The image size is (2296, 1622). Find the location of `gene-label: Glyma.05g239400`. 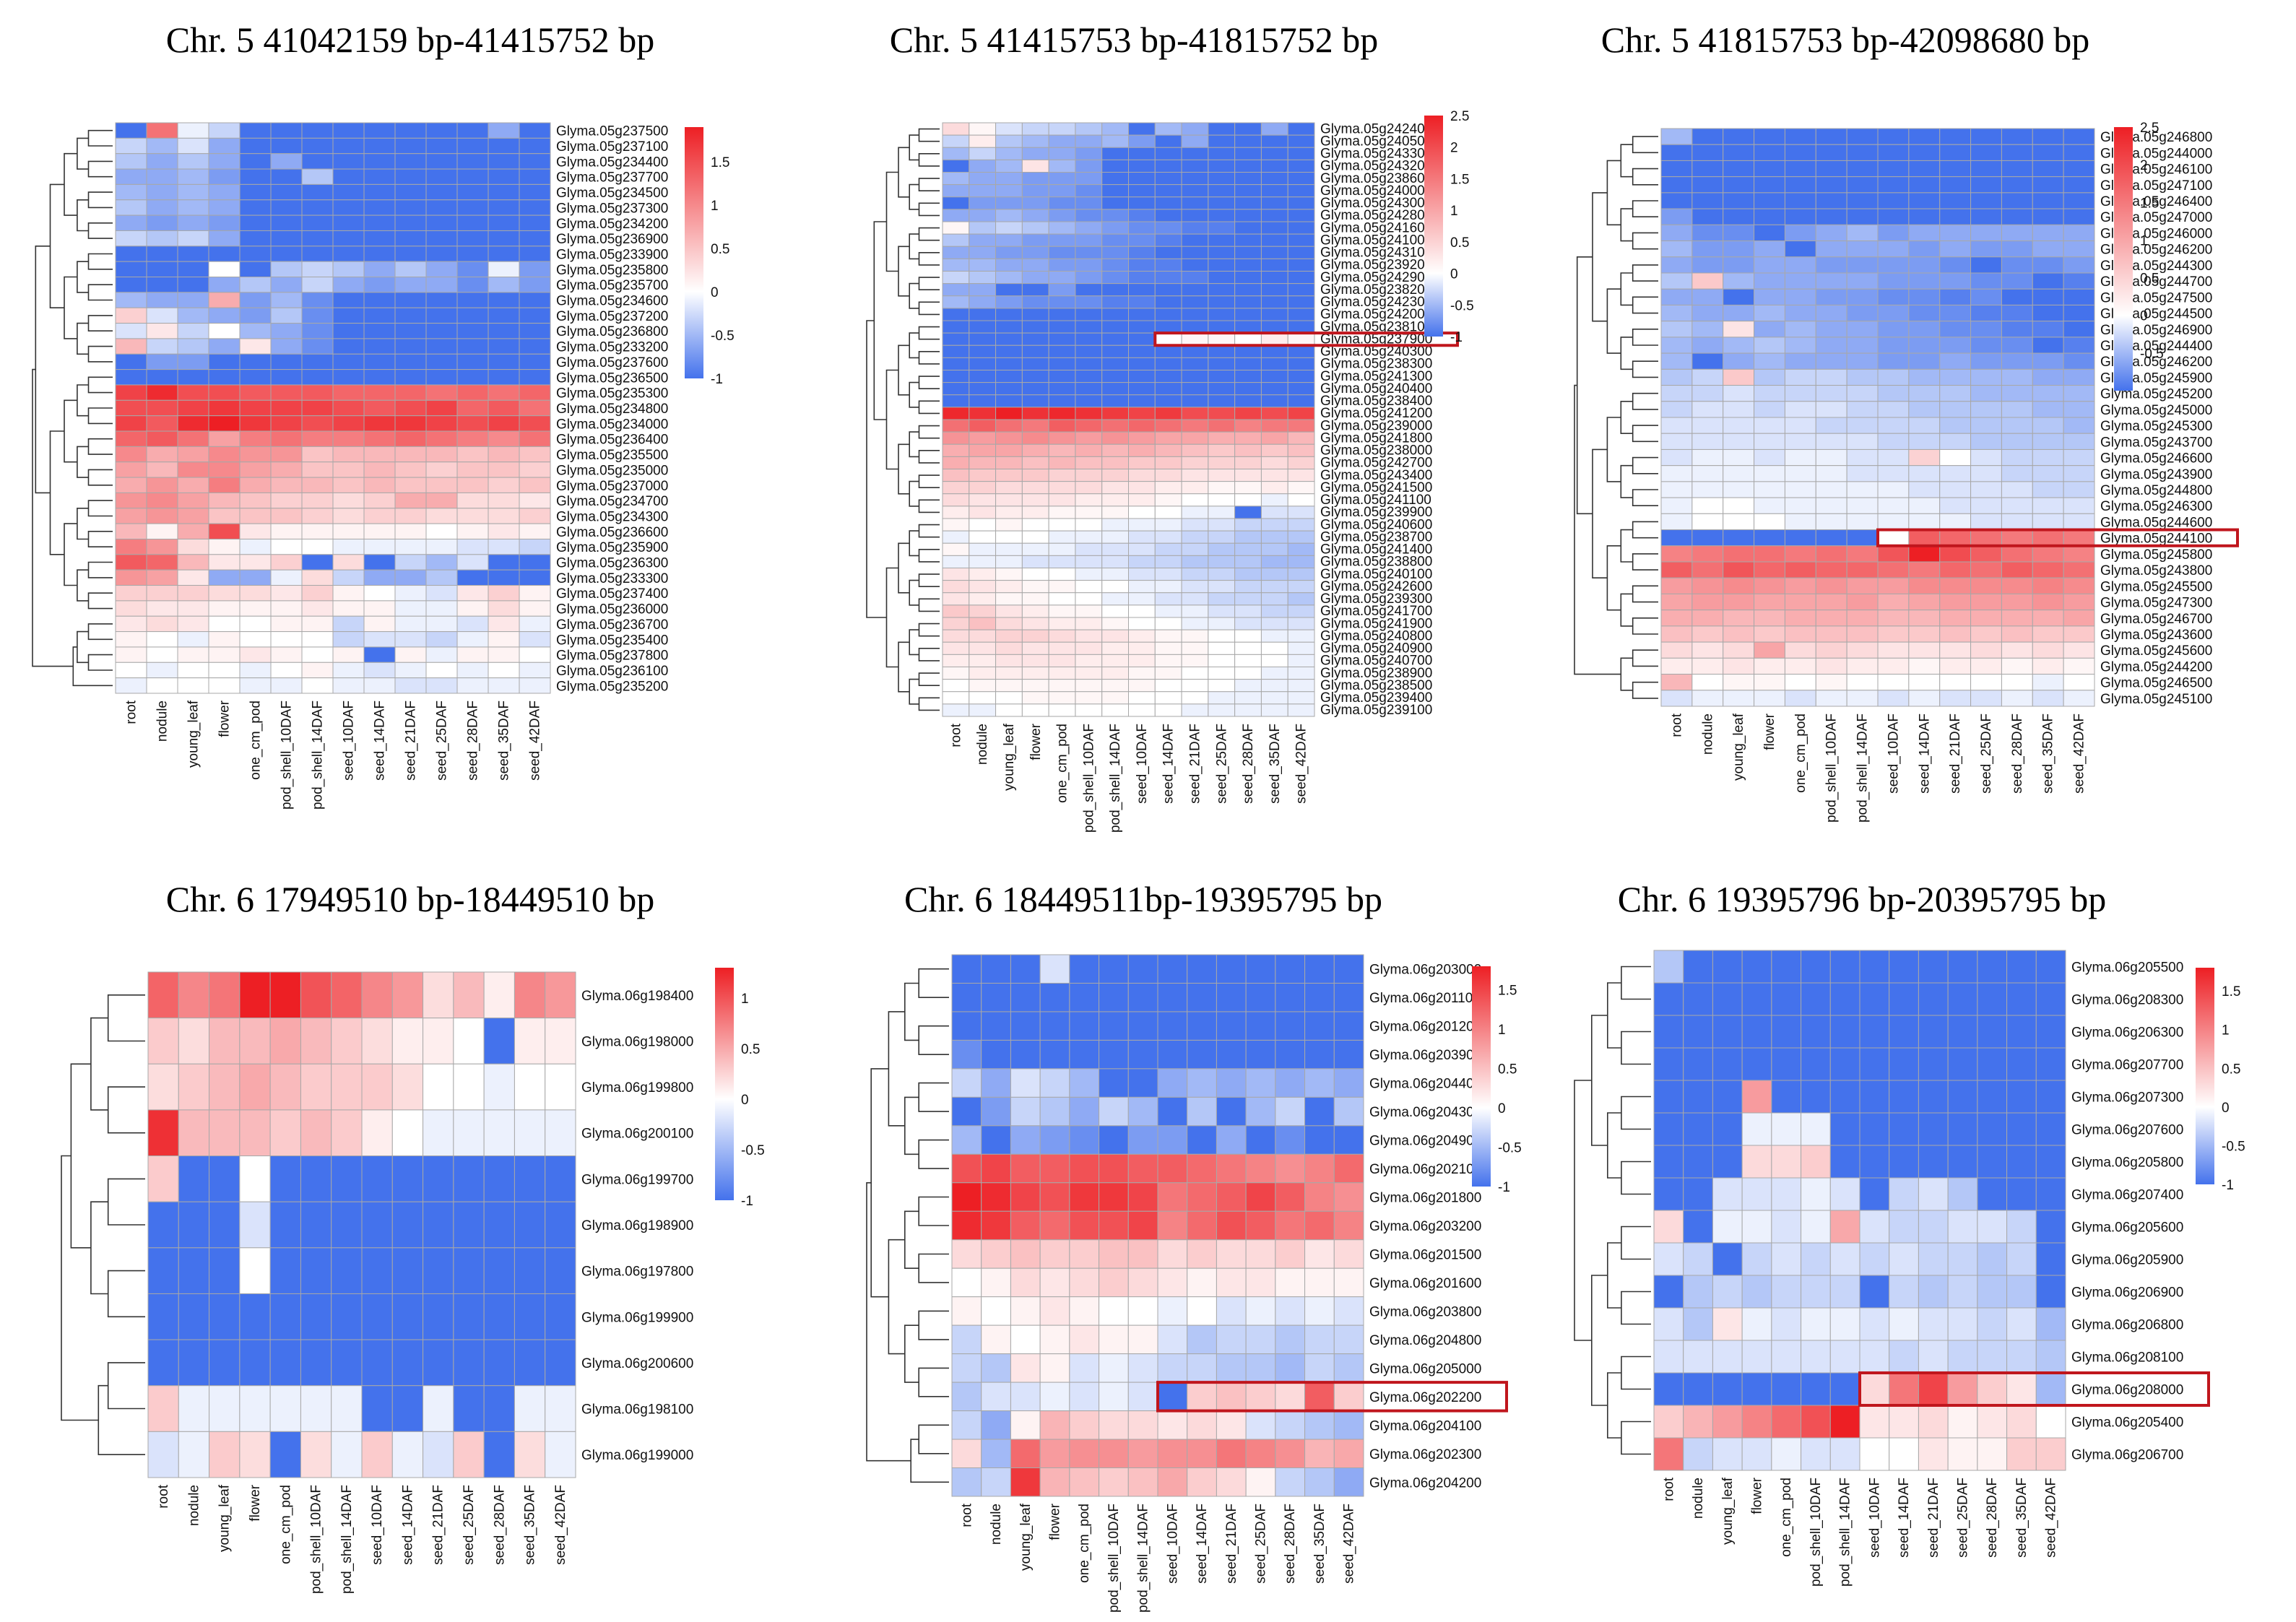

gene-label: Glyma.05g239400 is located at coordinates (1376, 698).